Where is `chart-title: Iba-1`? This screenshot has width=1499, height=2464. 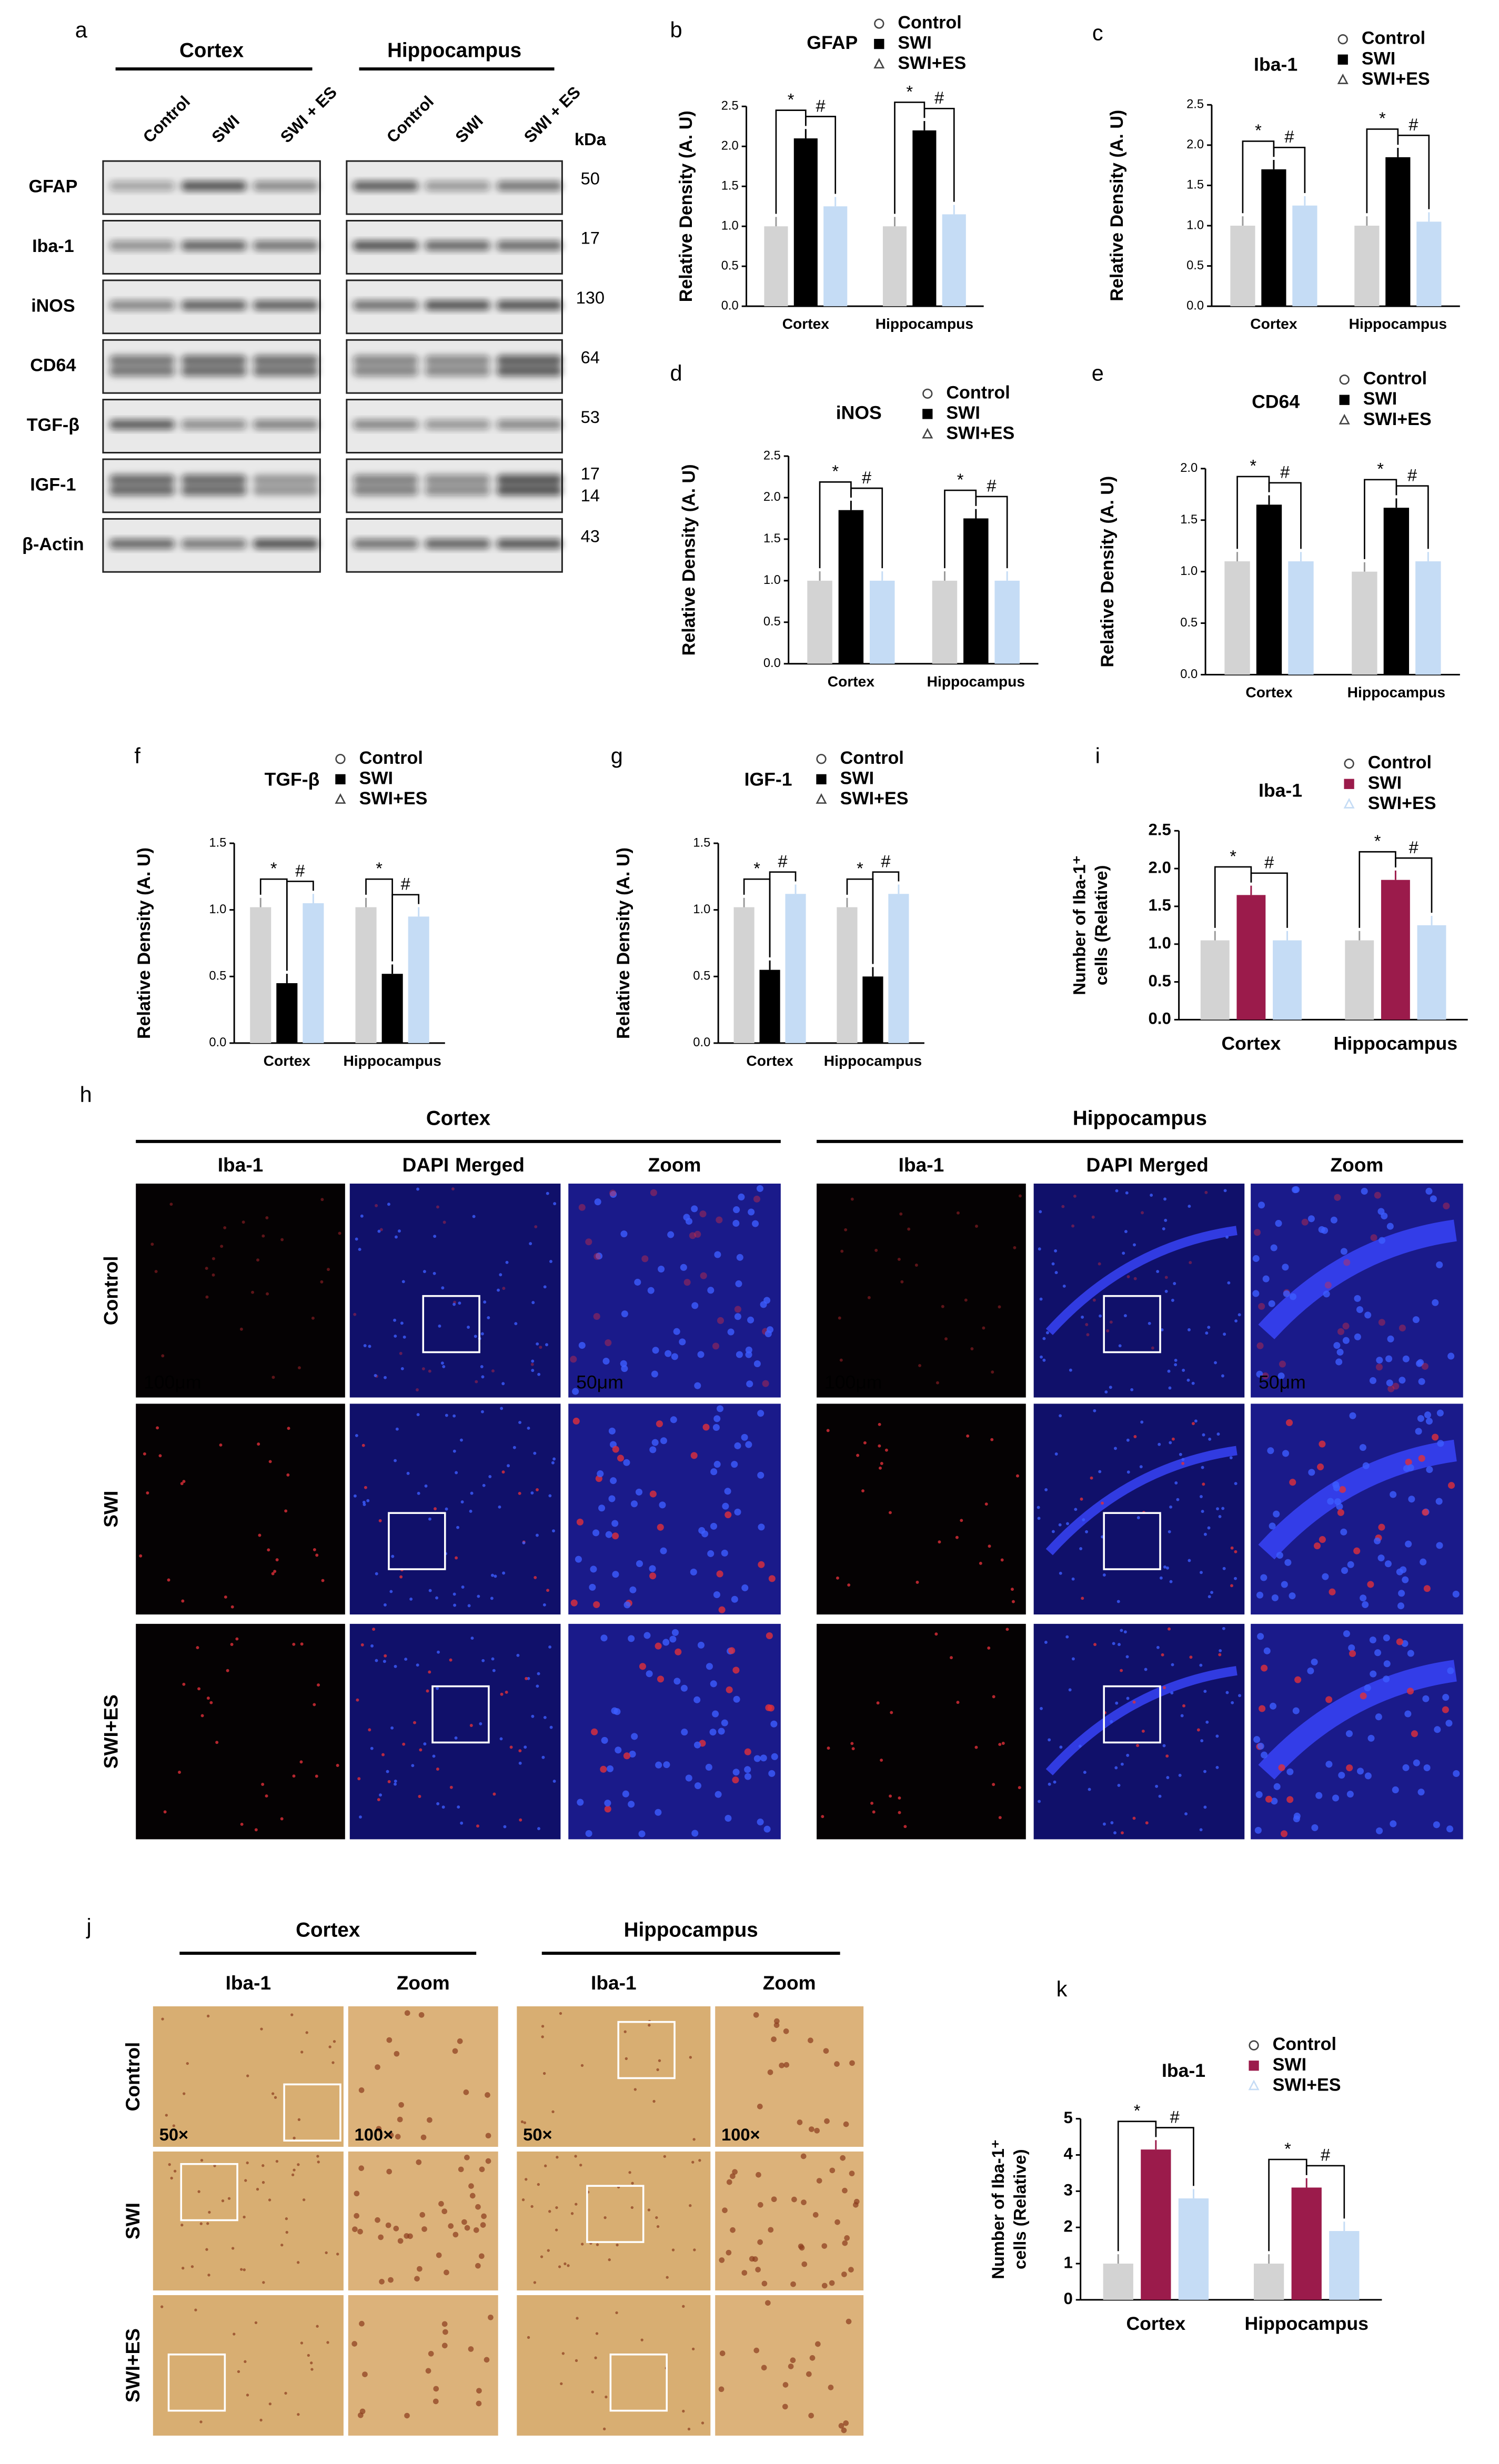 chart-title: Iba-1 is located at coordinates (1183, 2071).